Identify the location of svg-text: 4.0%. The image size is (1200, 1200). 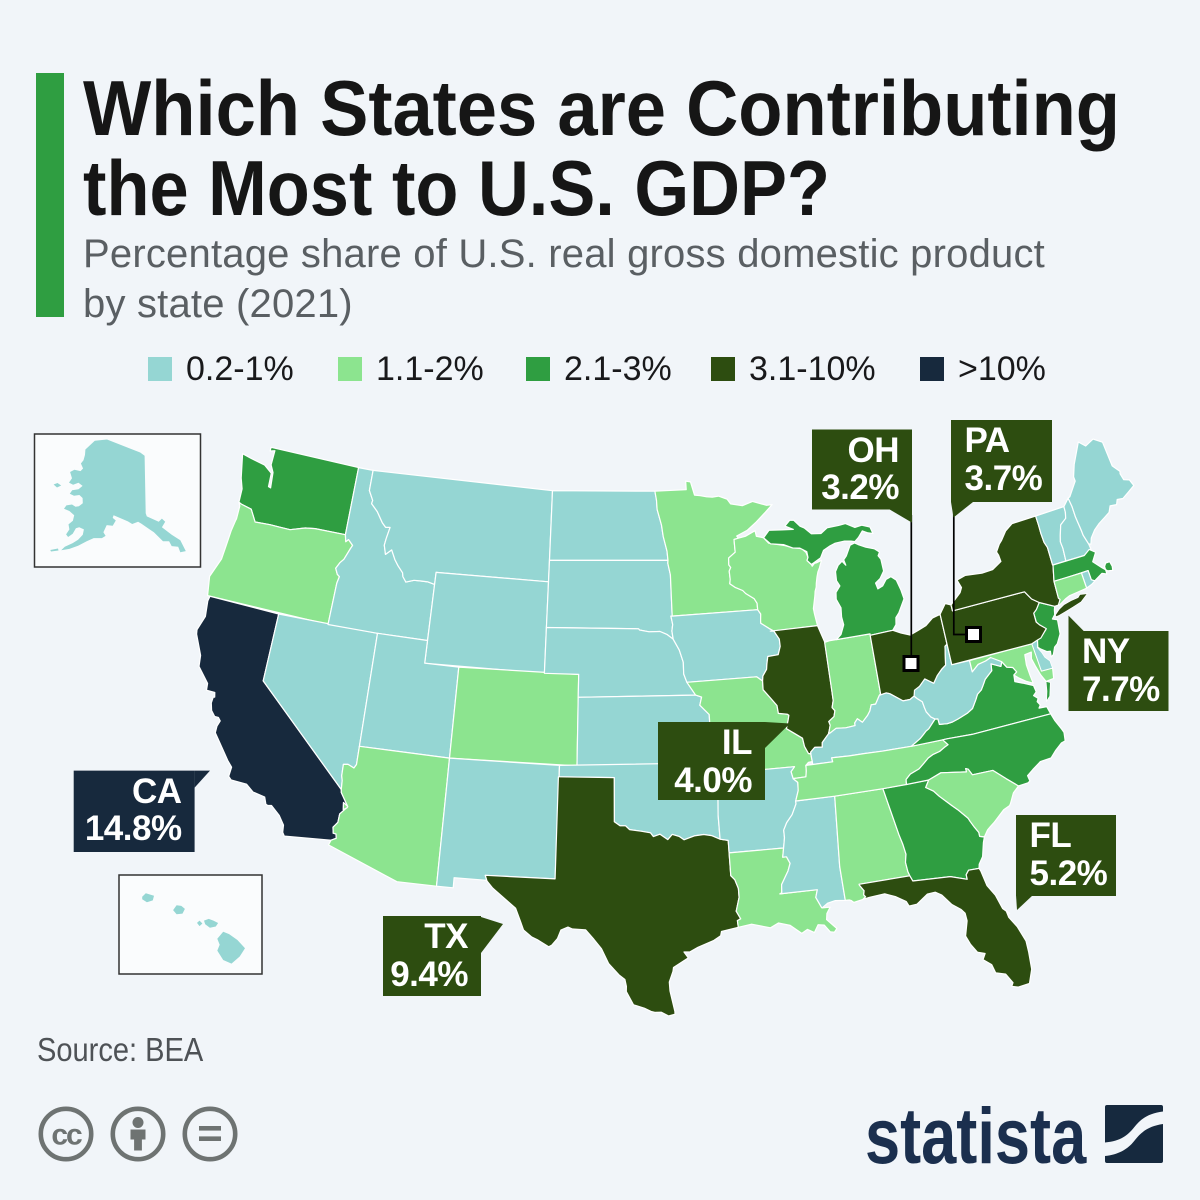
(713, 780).